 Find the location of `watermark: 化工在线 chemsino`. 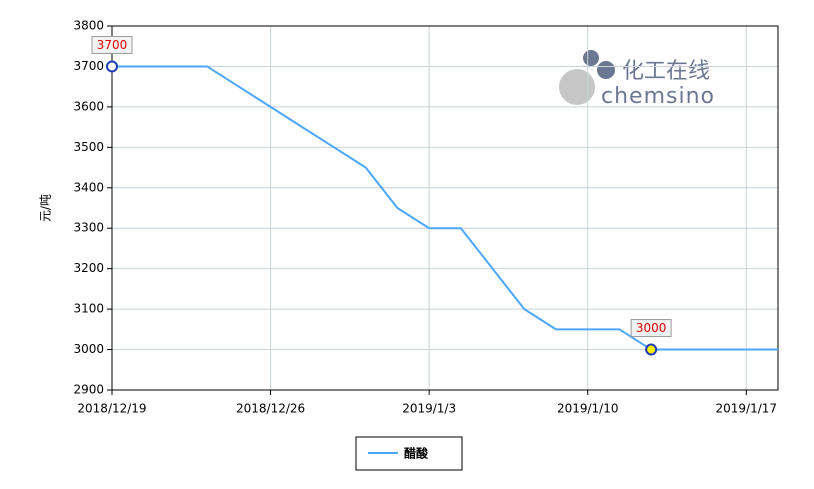

watermark: 化工在线 chemsino is located at coordinates (637, 79).